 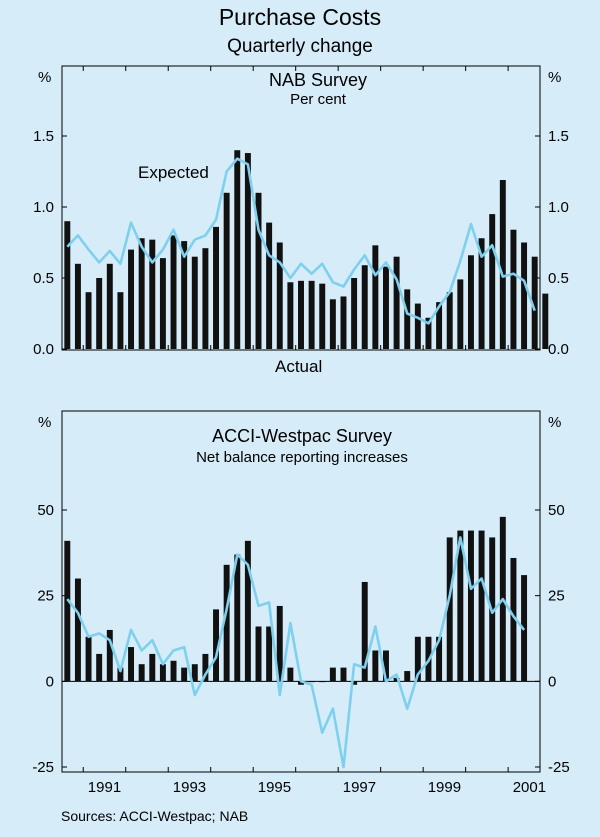 I want to click on bottom-panel-subtitle: Net balance reporting increases, so click(x=302, y=457).